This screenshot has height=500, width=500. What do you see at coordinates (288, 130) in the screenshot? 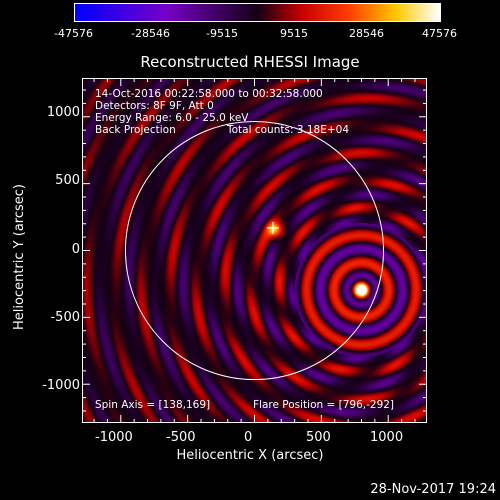
I see `info-total-counts: Total counts: 3.18E+04` at bounding box center [288, 130].